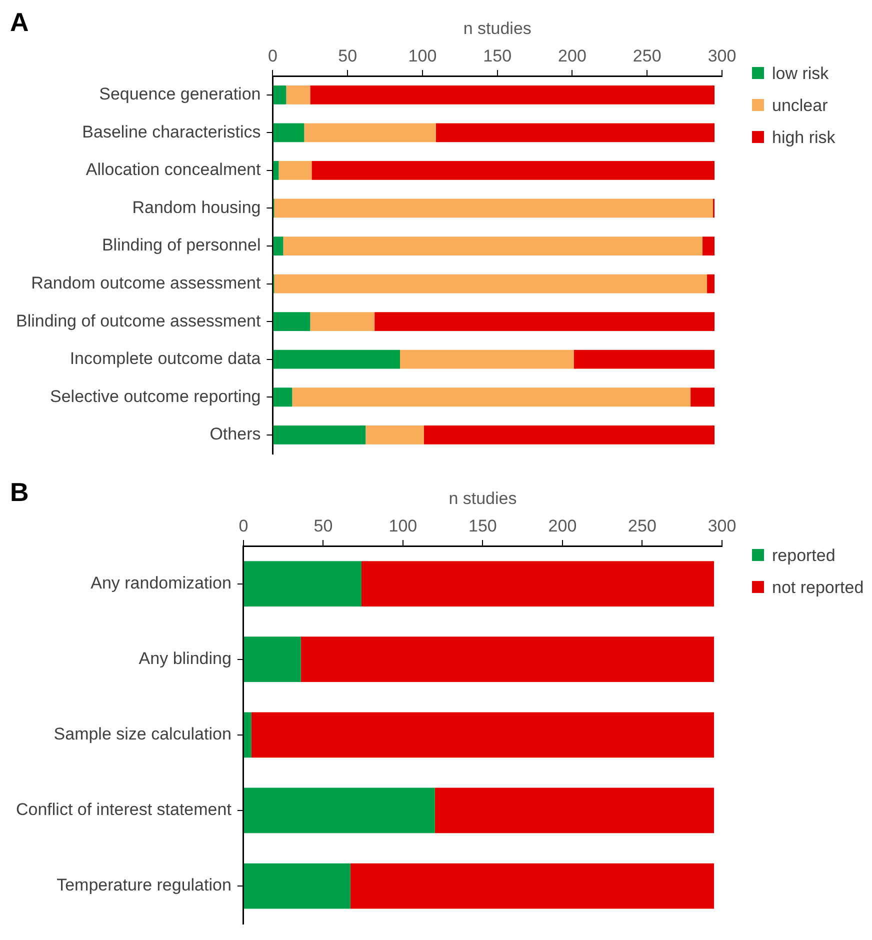  What do you see at coordinates (144, 885) in the screenshot?
I see `y-tick-label: Temperature regulation` at bounding box center [144, 885].